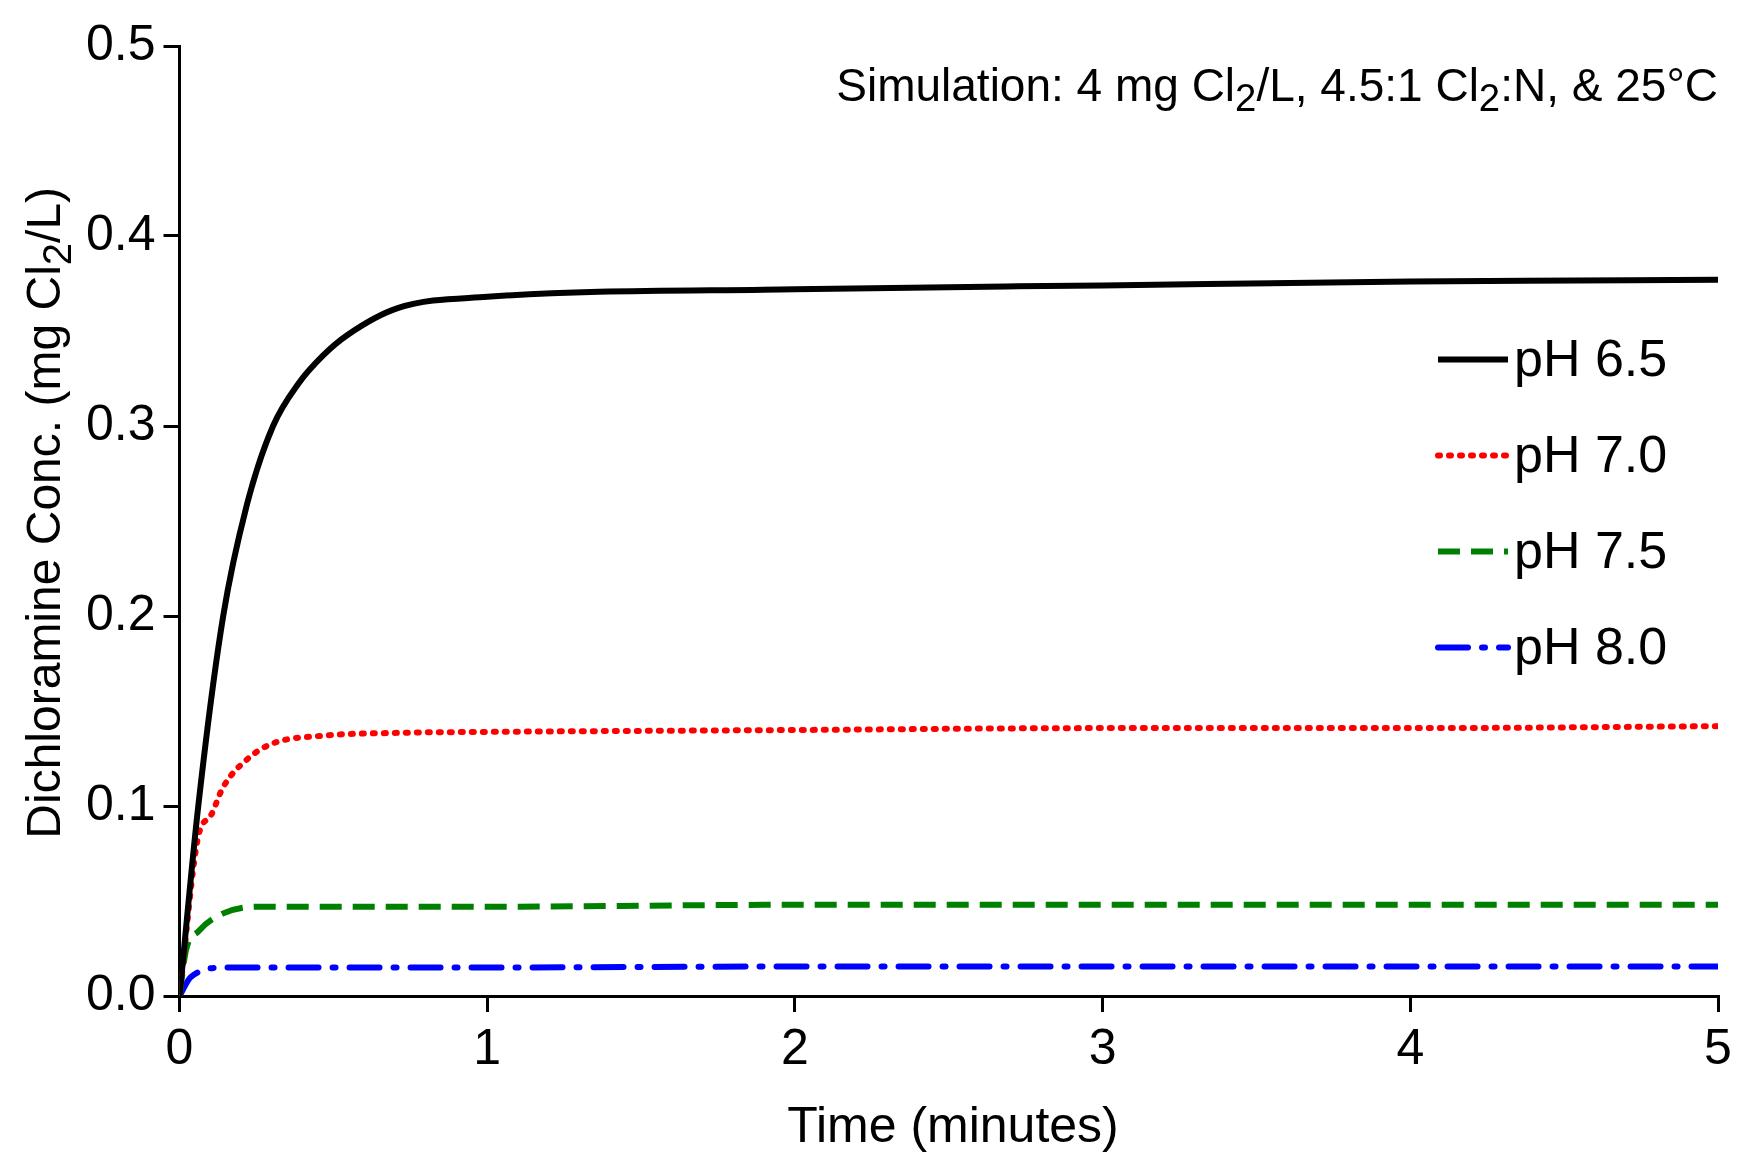 Image resolution: width=1756 pixels, height=1169 pixels. What do you see at coordinates (120, 802) in the screenshot?
I see `y-tick-label: 0.1` at bounding box center [120, 802].